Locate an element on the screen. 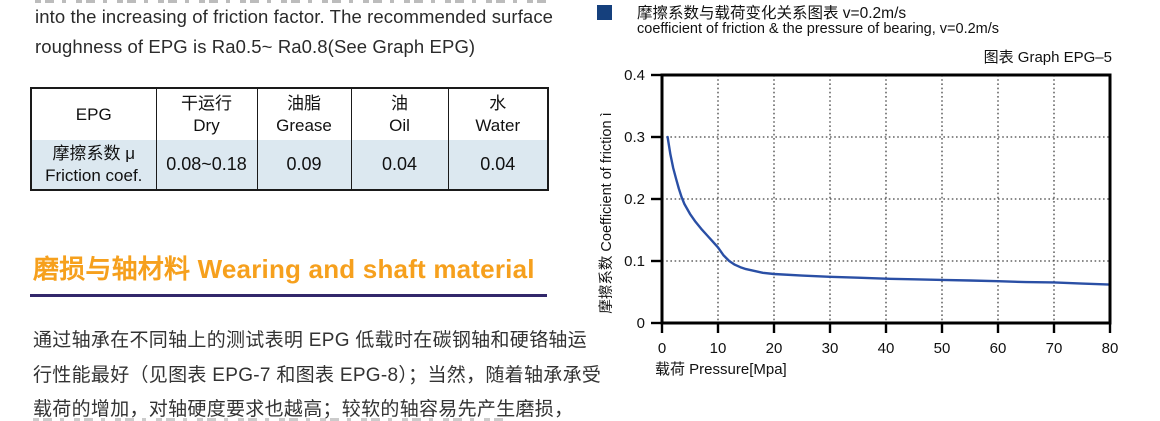 The image size is (1160, 421). value-cell-grease: 0.09 is located at coordinates (303, 165).